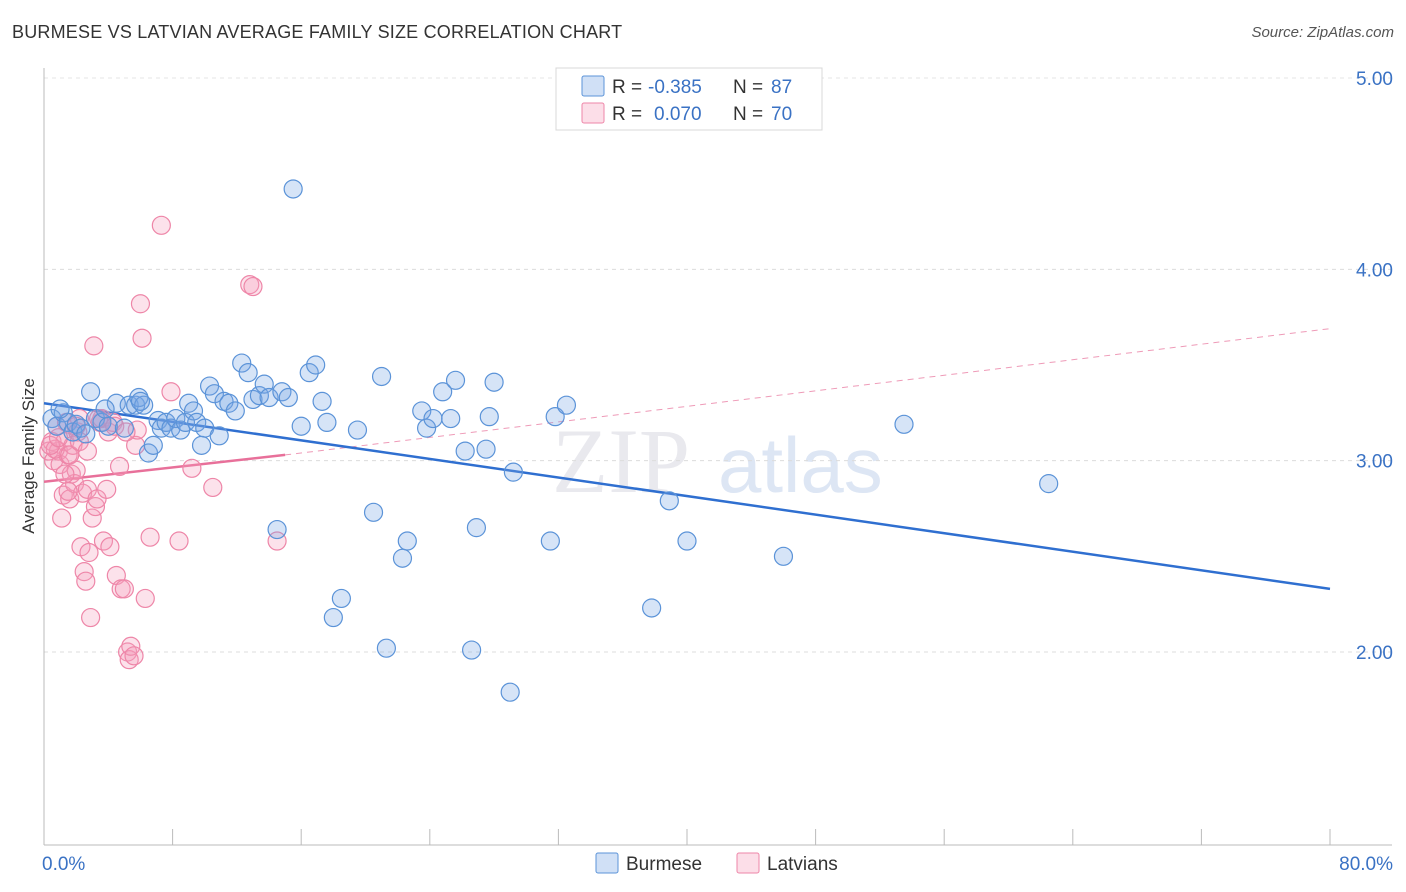 The height and width of the screenshot is (892, 1406). What do you see at coordinates (1374, 462) in the screenshot?
I see `y-tick-label-3.00: 3.00` at bounding box center [1374, 462].